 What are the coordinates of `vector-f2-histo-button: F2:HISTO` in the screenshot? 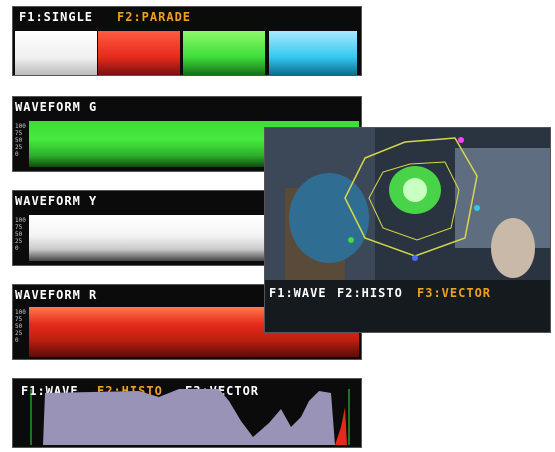 It's located at (370, 293).